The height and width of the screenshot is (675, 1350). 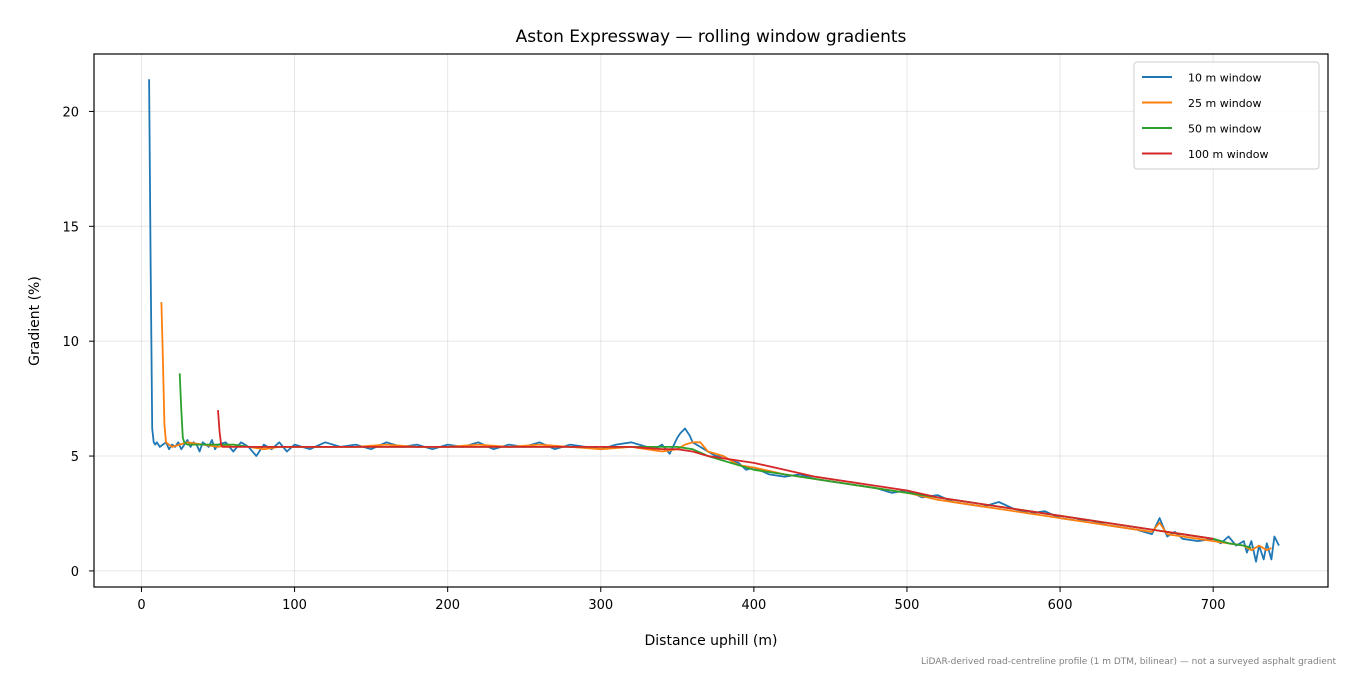 What do you see at coordinates (1224, 129) in the screenshot?
I see `legend-label: 50 m window` at bounding box center [1224, 129].